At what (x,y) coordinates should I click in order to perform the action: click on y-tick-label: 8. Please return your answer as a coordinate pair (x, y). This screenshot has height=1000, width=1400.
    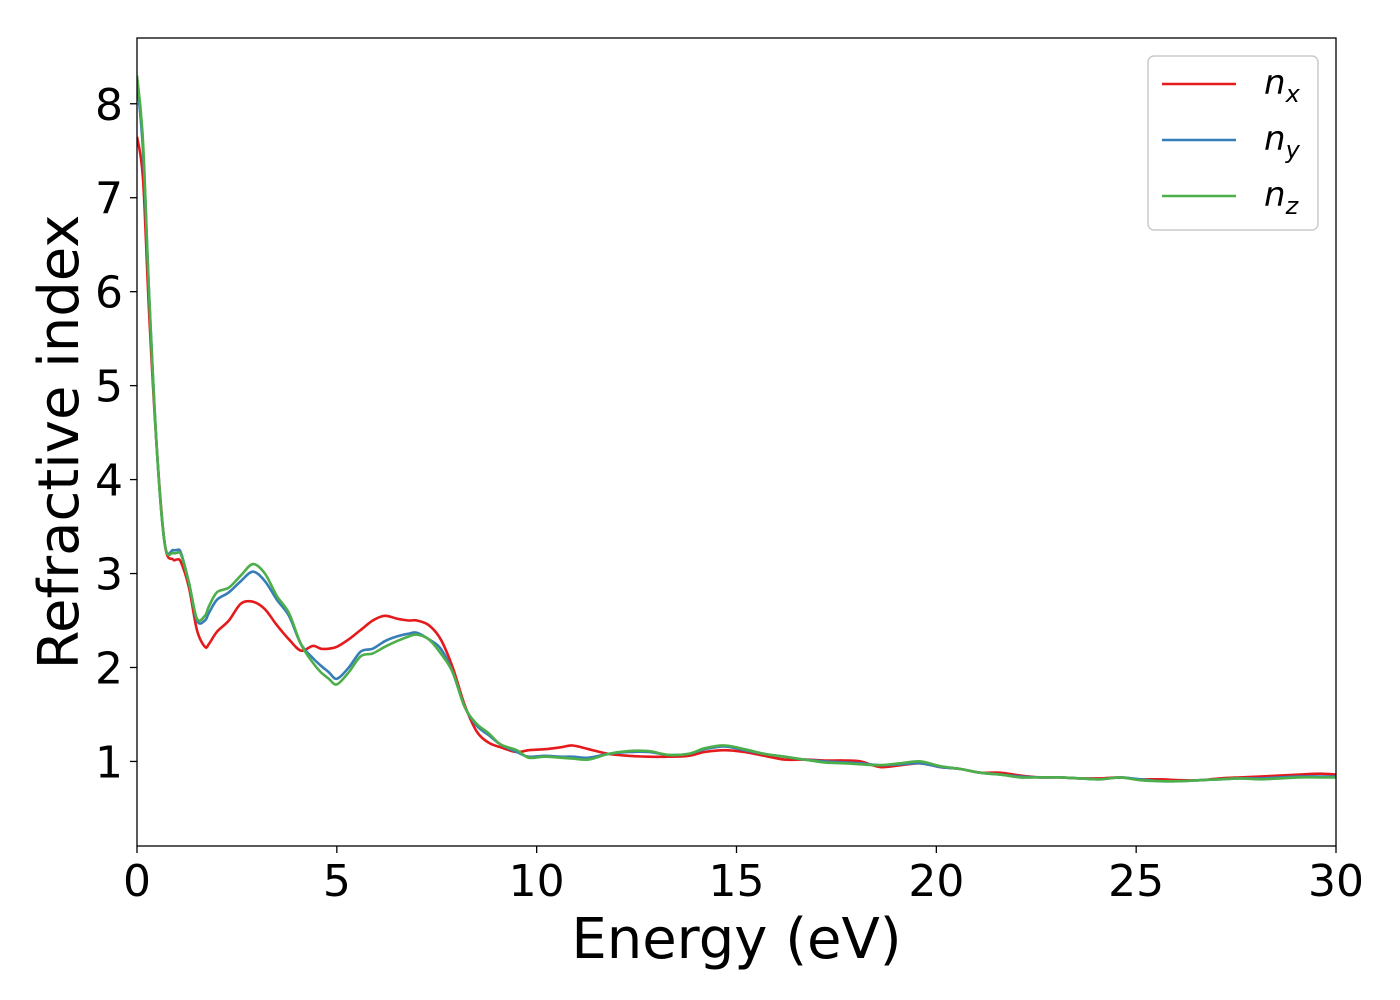
    Looking at the image, I should click on (109, 105).